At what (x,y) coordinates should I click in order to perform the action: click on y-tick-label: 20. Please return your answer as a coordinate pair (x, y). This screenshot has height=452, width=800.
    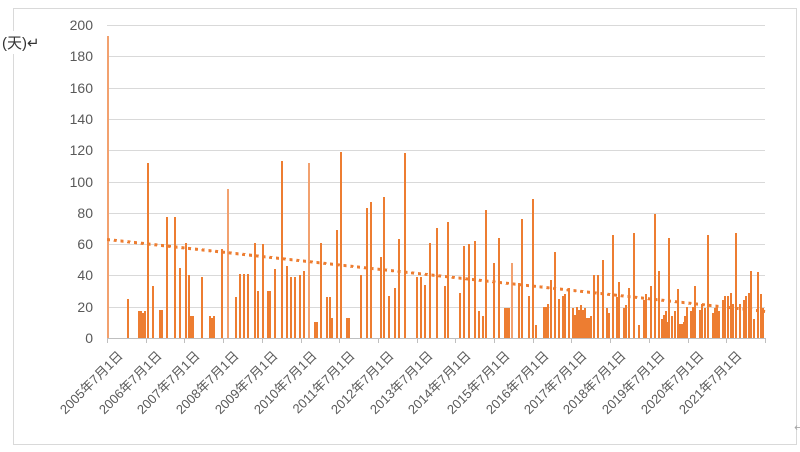
    Looking at the image, I should click on (85, 306).